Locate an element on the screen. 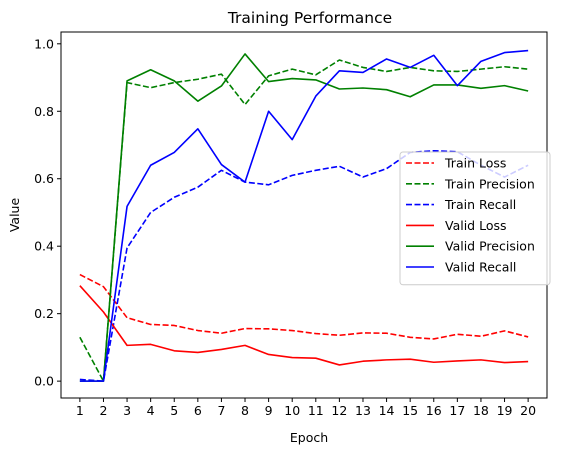  x-tick-label: 1 is located at coordinates (80, 410).